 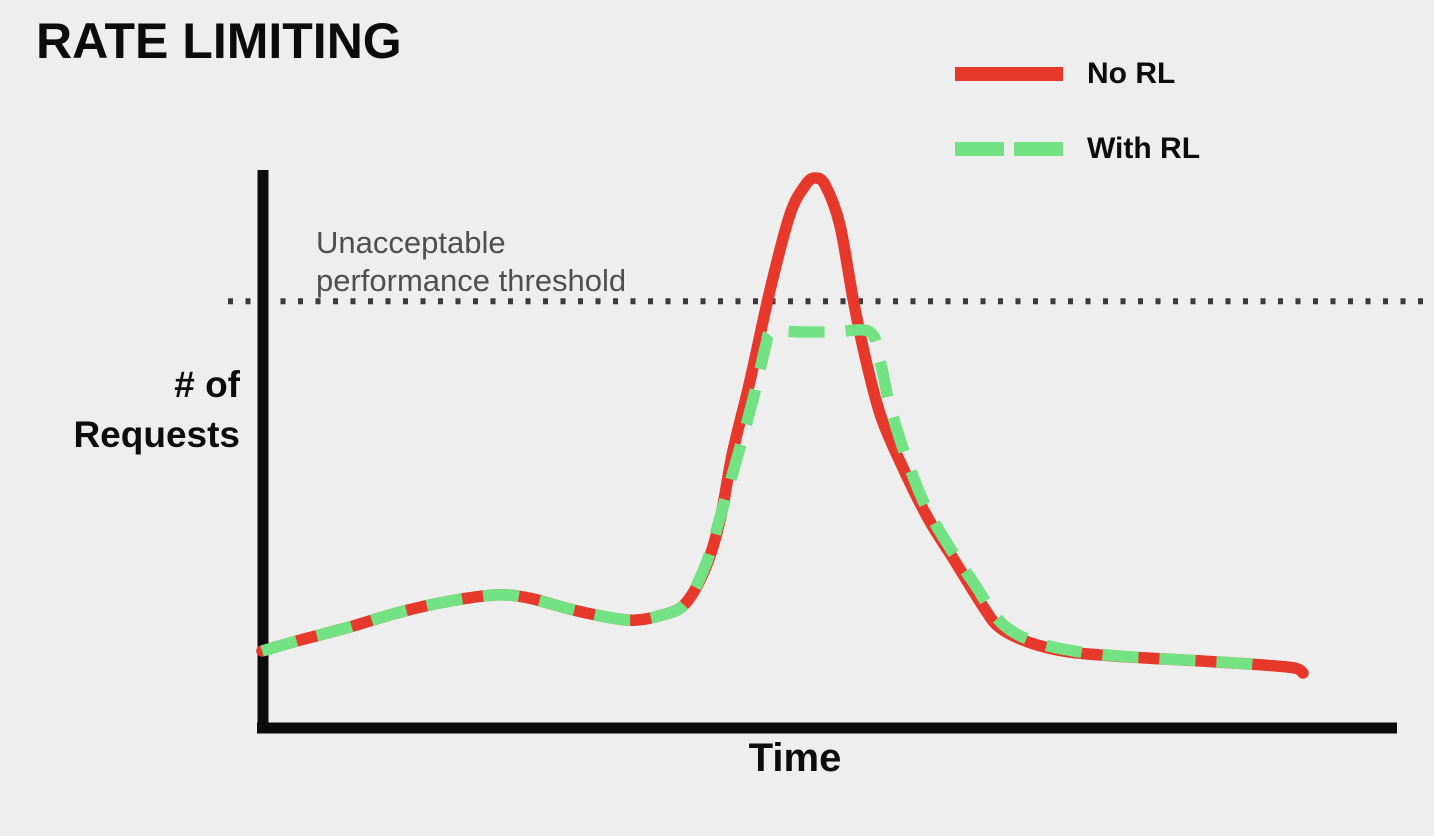 What do you see at coordinates (1077, 149) in the screenshot?
I see `legend-item-with-rl: With RL` at bounding box center [1077, 149].